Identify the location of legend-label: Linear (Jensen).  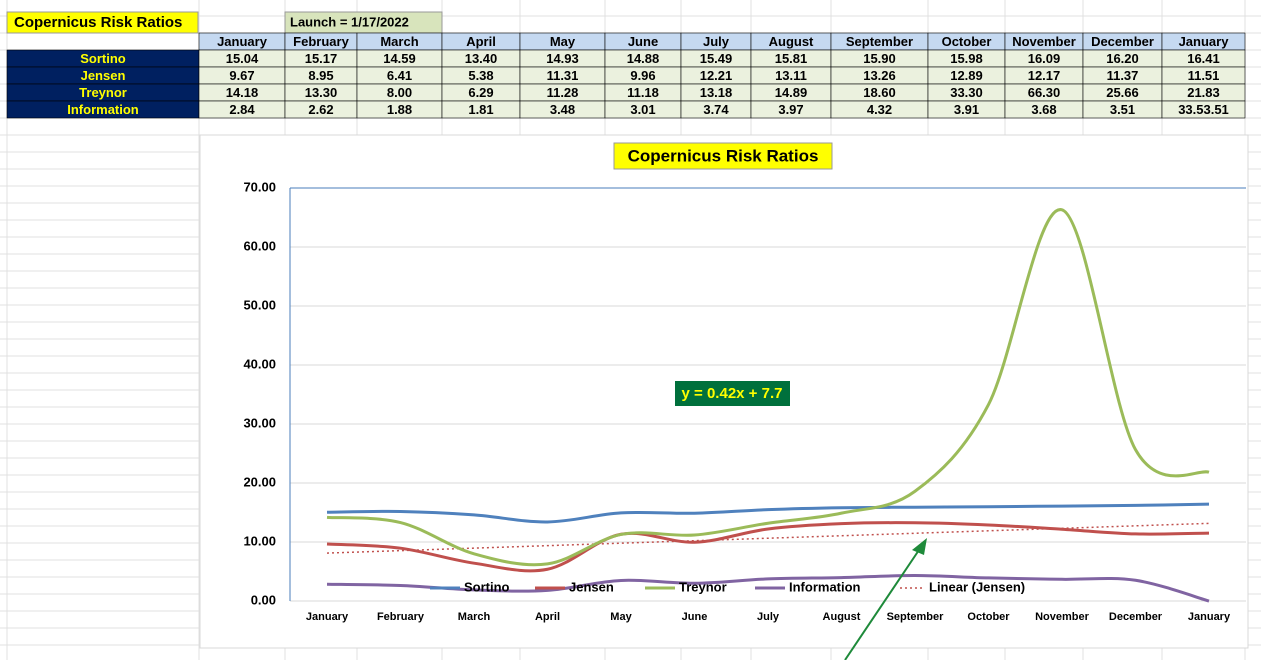
(977, 586).